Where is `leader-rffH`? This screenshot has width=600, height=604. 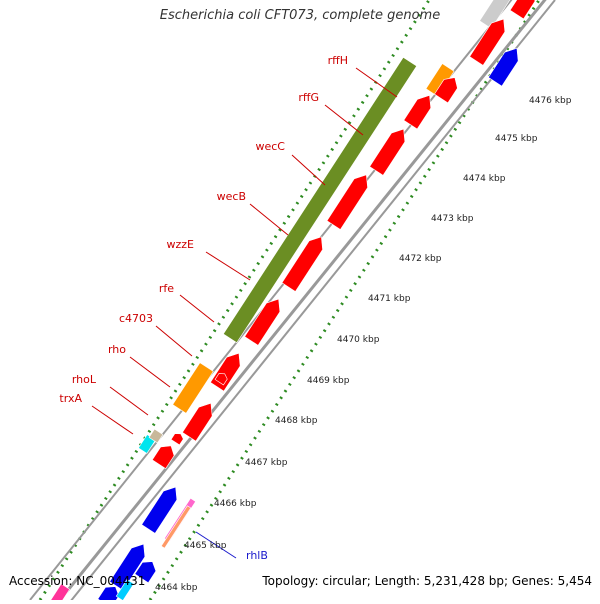
leader-rffH is located at coordinates (376, 82).